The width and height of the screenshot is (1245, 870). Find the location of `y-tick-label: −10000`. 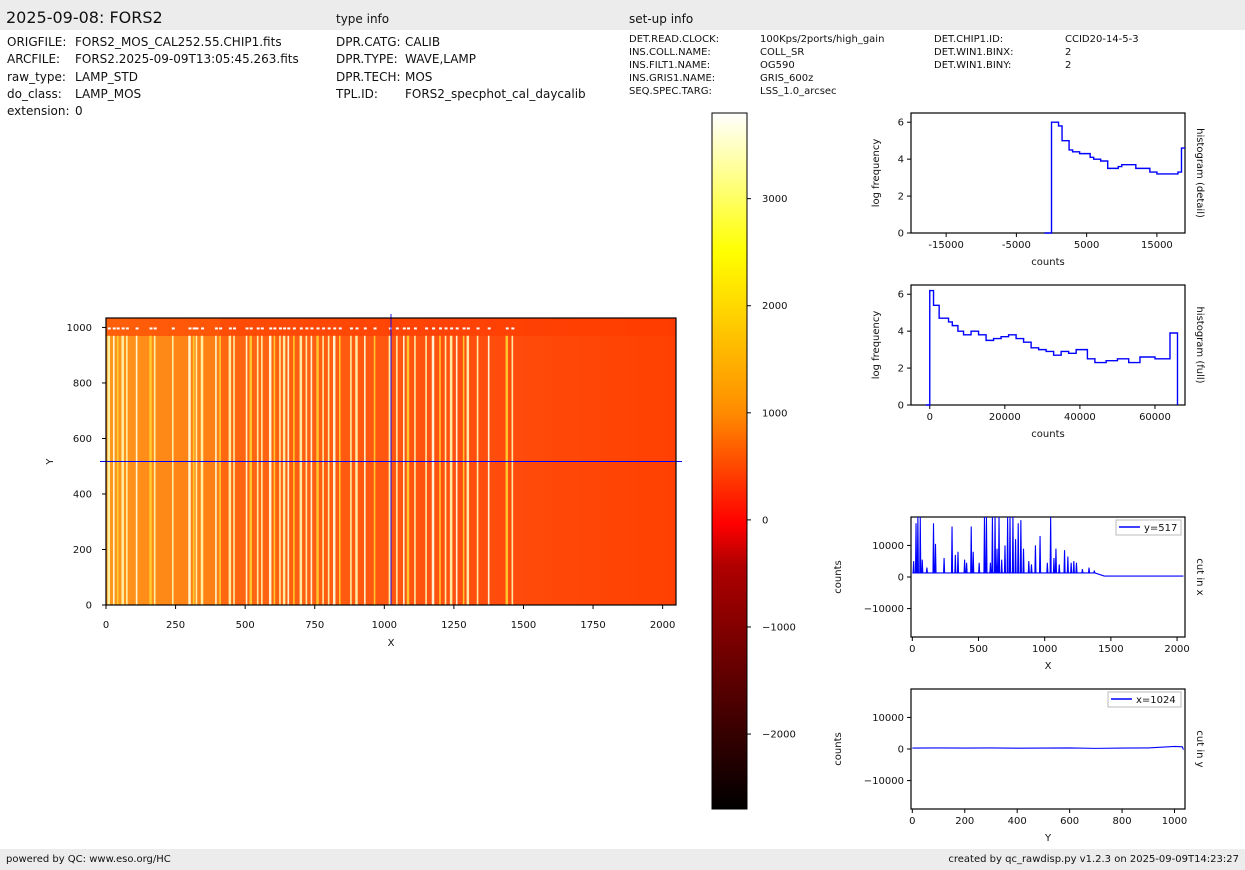

y-tick-label: −10000 is located at coordinates (884, 781).